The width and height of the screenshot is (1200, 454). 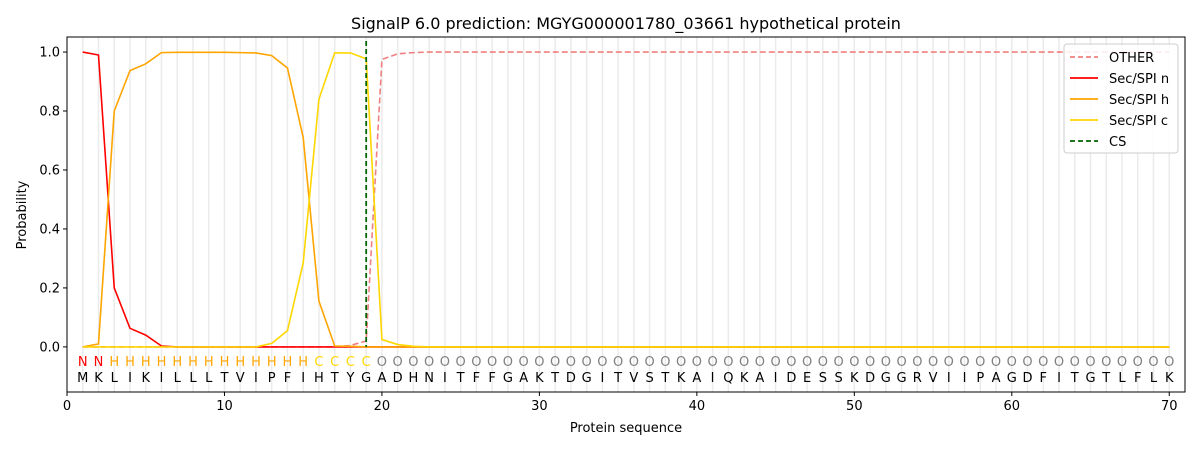 I want to click on x-tick-label: 20, so click(x=382, y=406).